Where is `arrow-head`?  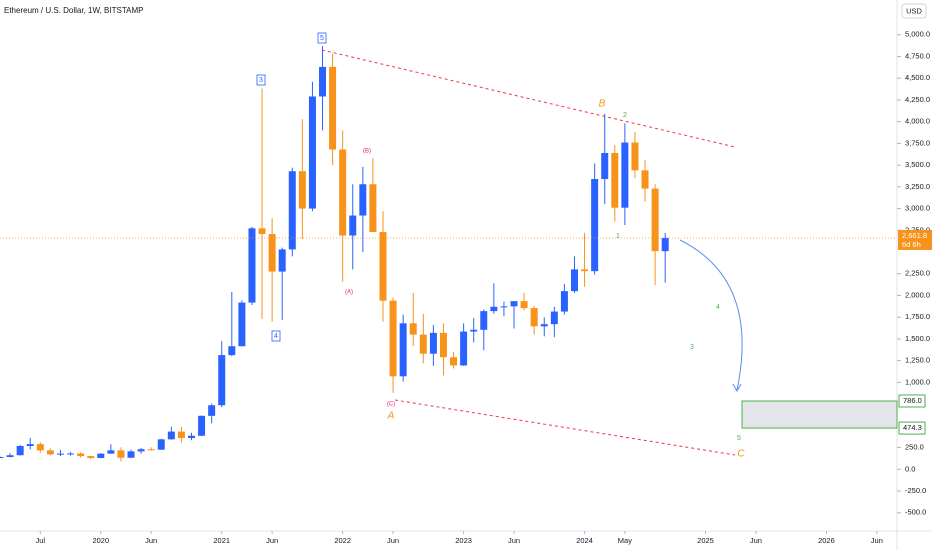 arrow-head is located at coordinates (737, 388).